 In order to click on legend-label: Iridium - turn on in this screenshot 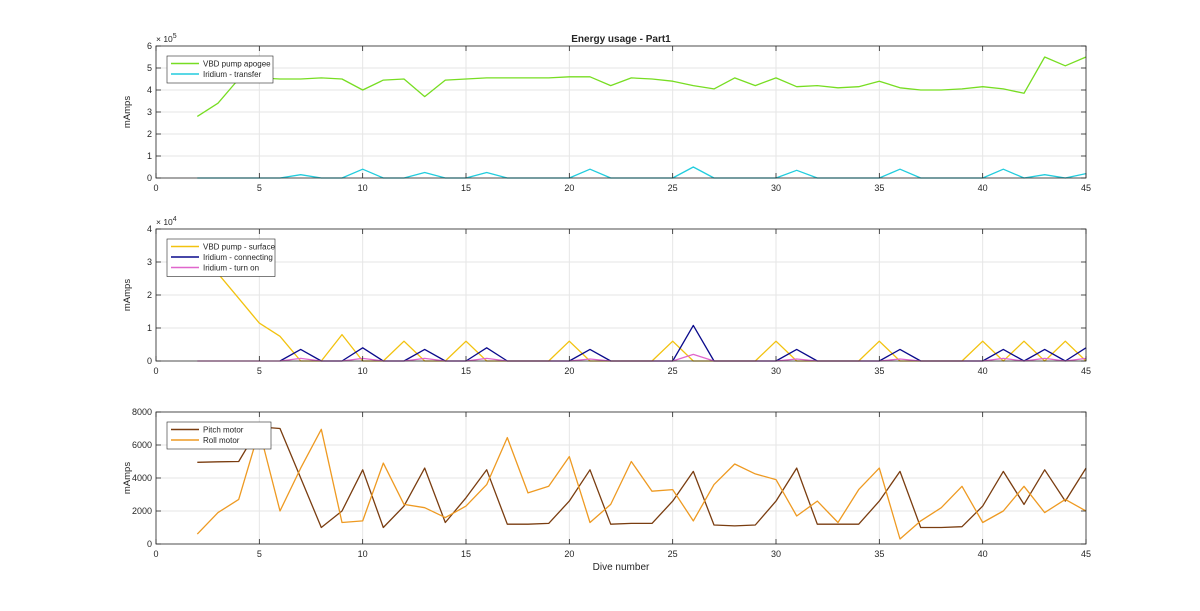, I will do `click(231, 268)`.